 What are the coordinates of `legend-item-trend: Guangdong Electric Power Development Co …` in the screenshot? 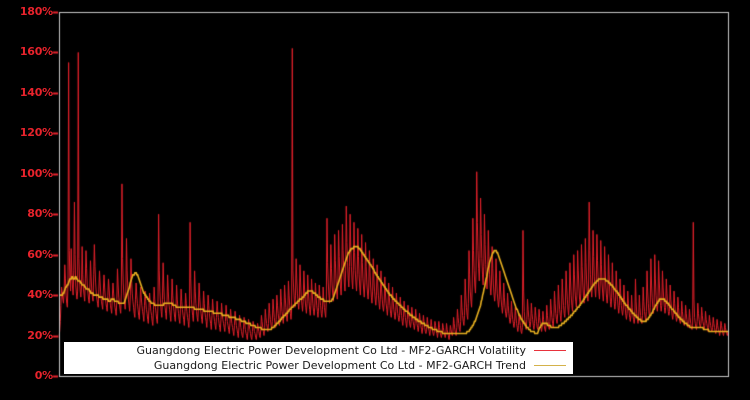 It's located at (318, 365).